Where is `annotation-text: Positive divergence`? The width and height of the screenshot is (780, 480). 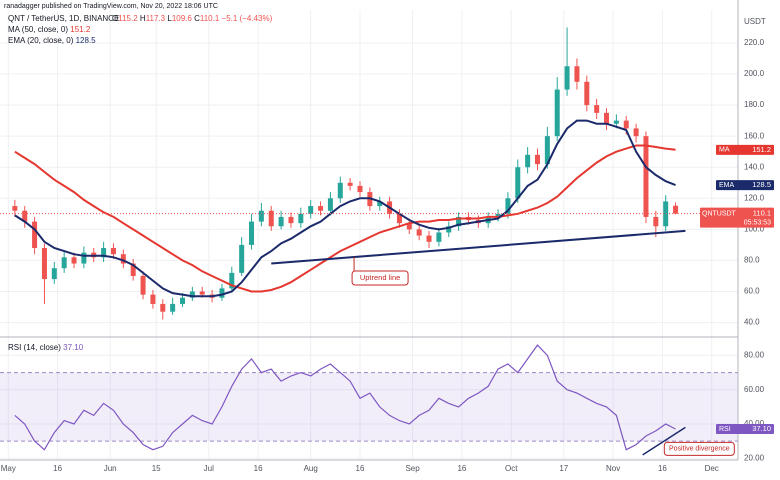
annotation-text: Positive divergence is located at coordinates (699, 449).